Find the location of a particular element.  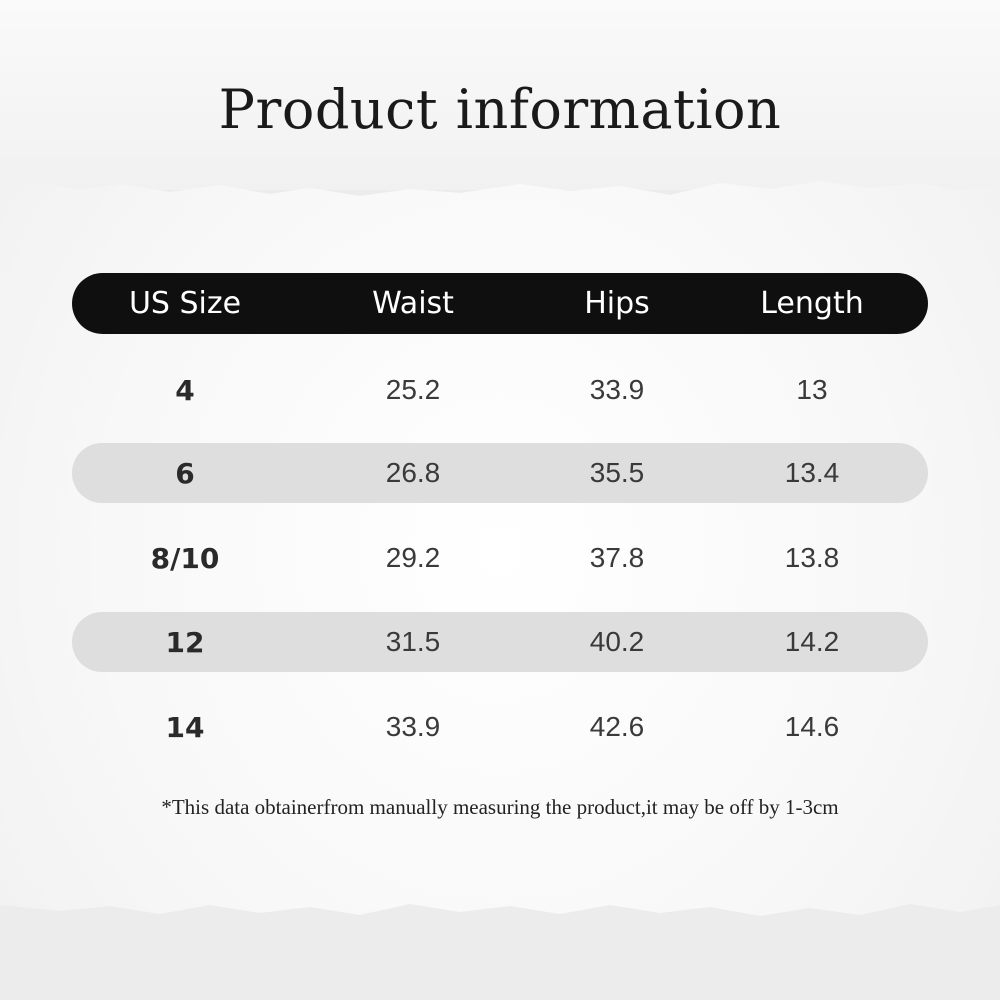

header-waist: Waist is located at coordinates (413, 303).